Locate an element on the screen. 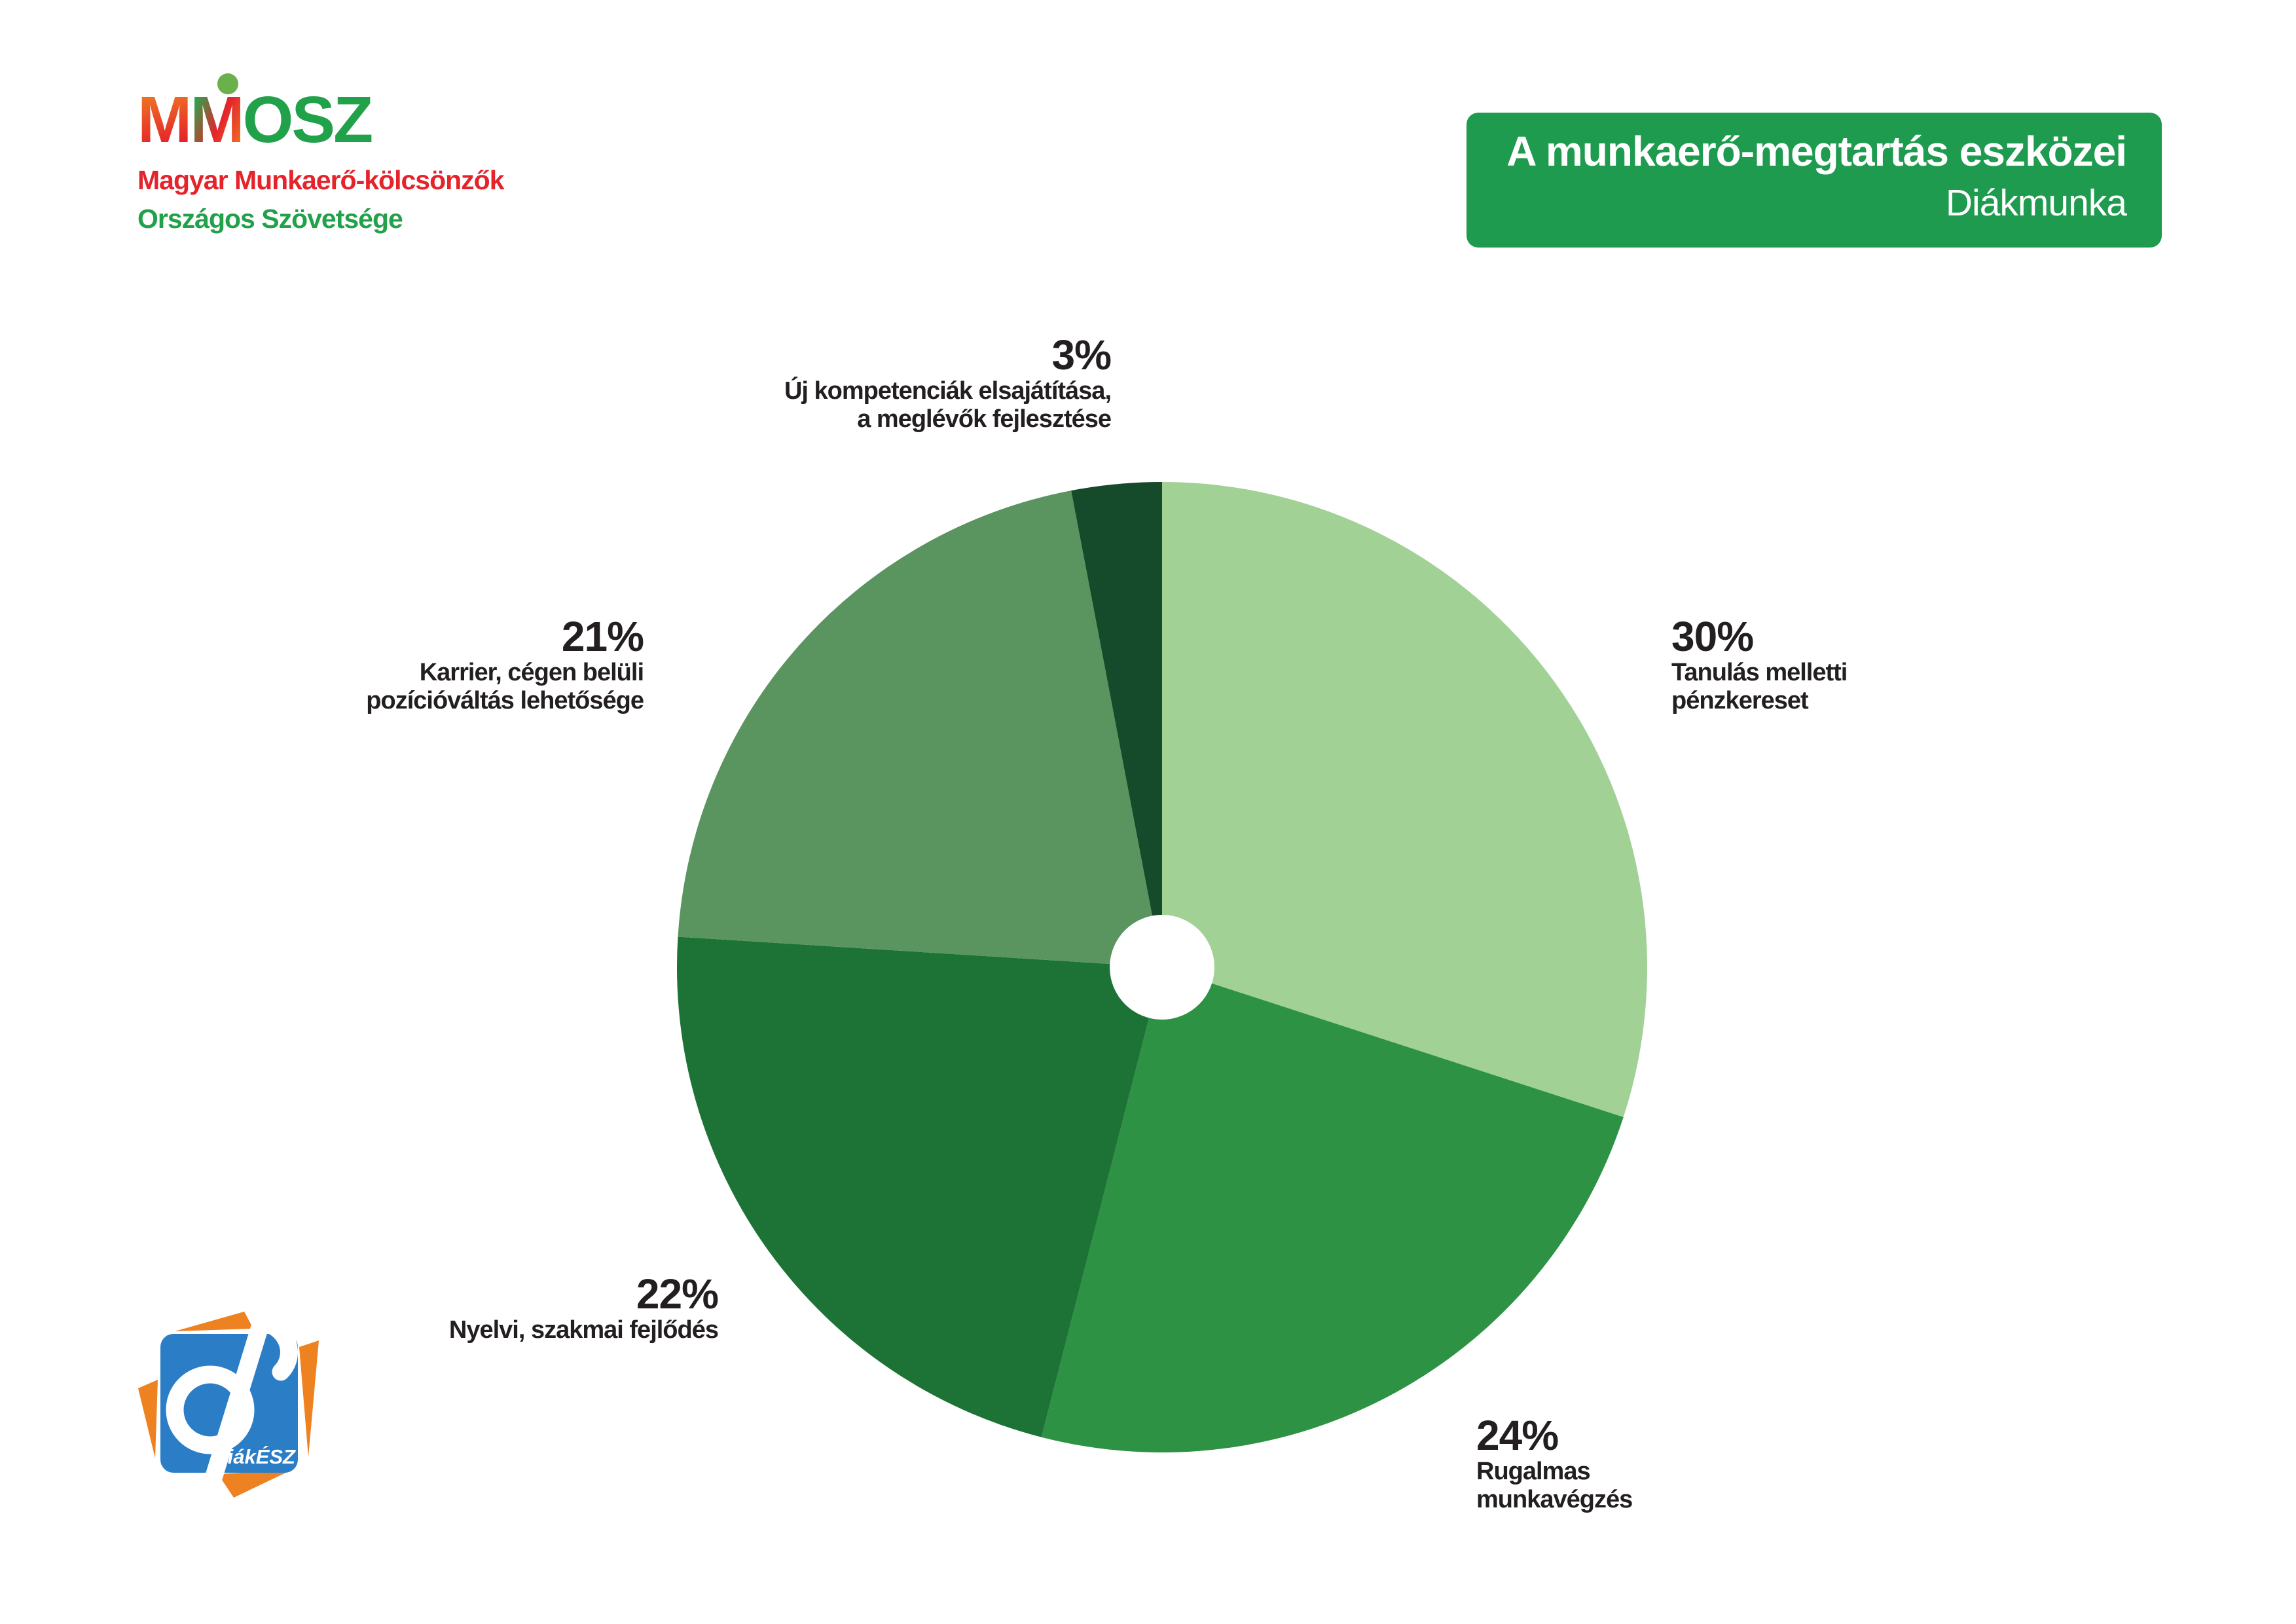 Image resolution: width=2296 pixels, height=1624 pixels. diakesz-orange-shape-top is located at coordinates (214, 1321).